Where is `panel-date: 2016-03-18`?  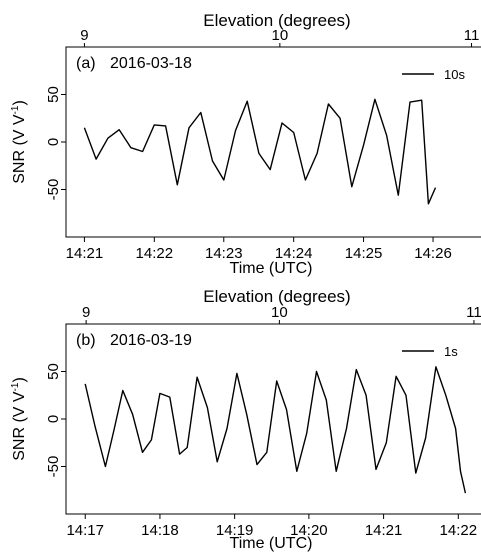 panel-date: 2016-03-18 is located at coordinates (151, 63).